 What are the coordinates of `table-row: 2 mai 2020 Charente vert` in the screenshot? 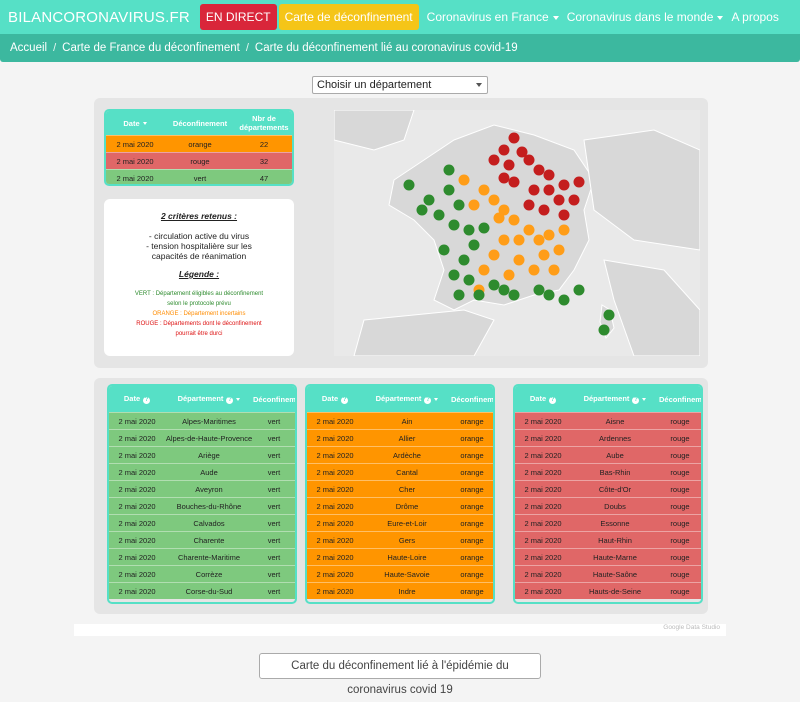 It's located at (202, 539).